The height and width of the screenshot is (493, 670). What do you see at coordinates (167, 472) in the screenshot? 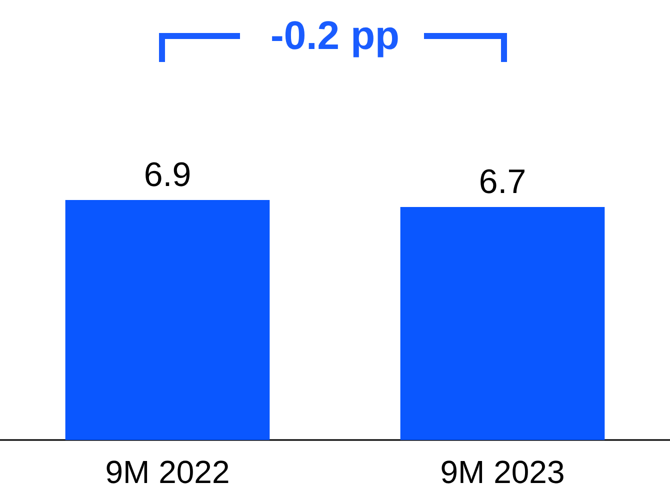
I see `x-tick-label: 9M 2022` at bounding box center [167, 472].